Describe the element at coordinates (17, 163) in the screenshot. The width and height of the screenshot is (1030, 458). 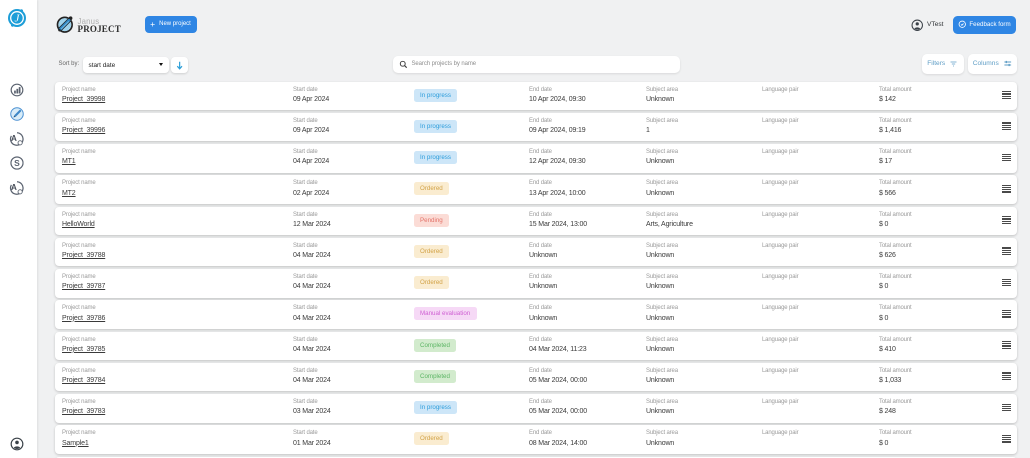
I see `svg-text: S` at that location.